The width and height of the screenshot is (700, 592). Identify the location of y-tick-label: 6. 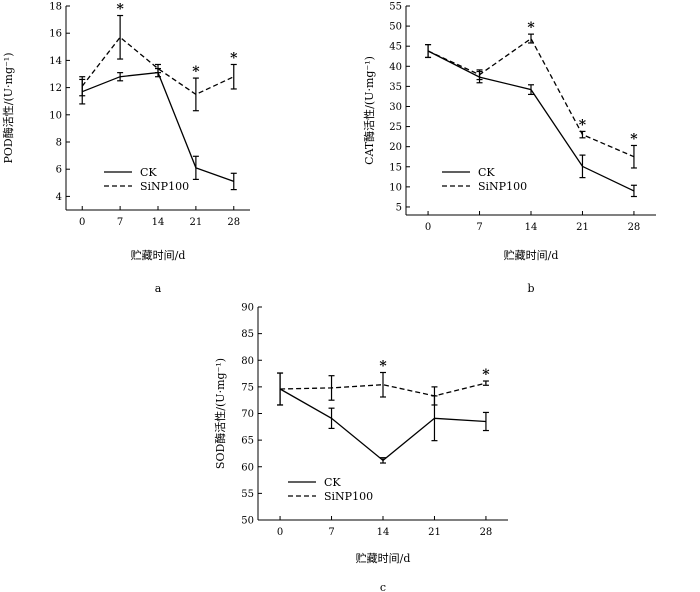
(59, 170).